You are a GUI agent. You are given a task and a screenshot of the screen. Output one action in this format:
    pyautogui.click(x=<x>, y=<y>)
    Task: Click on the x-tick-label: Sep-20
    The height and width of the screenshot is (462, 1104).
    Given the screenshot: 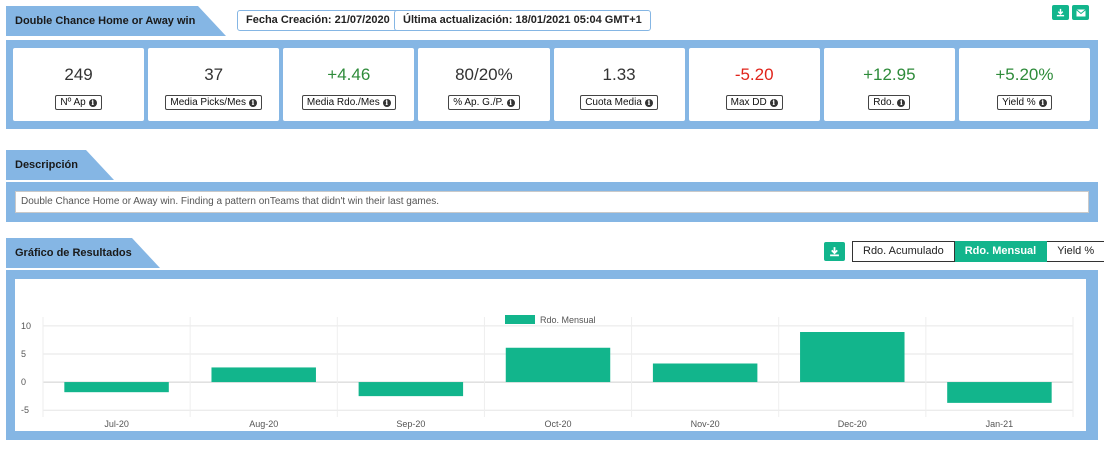 What is the action you would take?
    pyautogui.click(x=410, y=424)
    